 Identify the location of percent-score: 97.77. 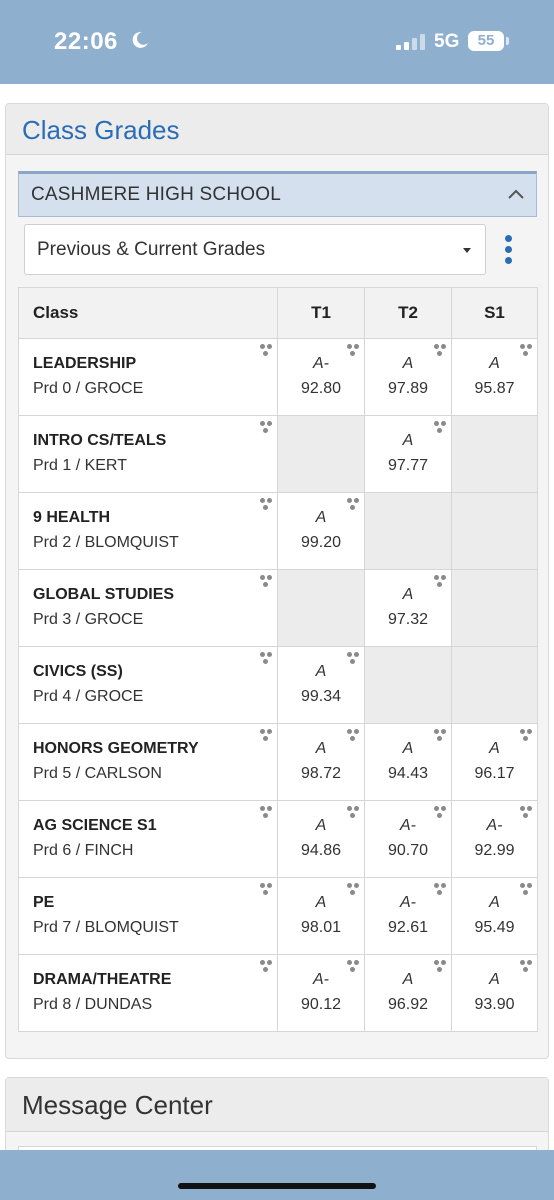
(408, 465).